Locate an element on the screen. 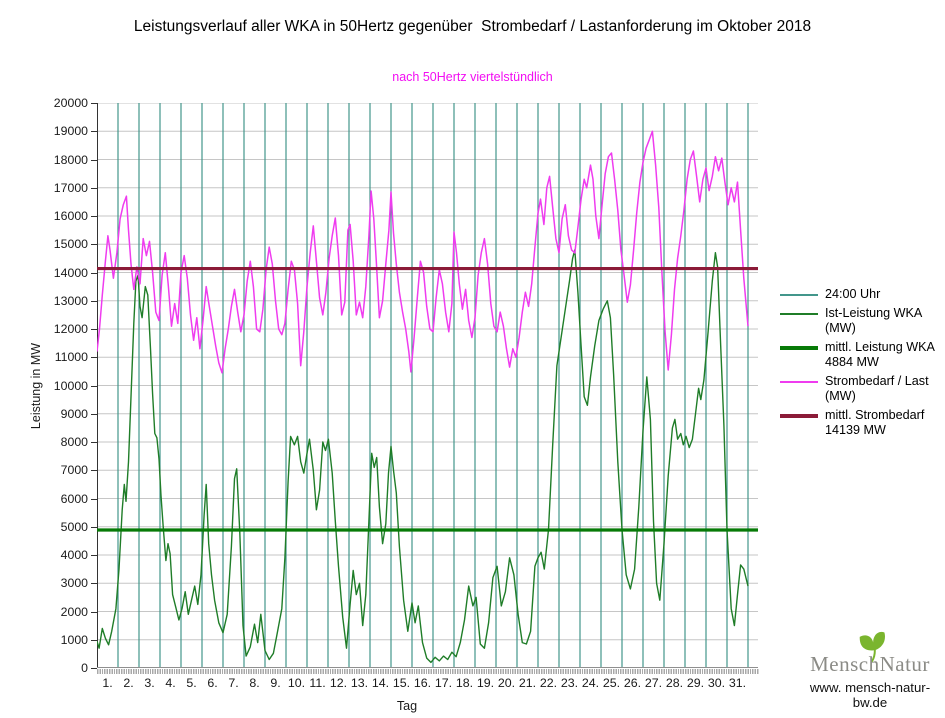  x-tick-label: 26. is located at coordinates (632, 683).